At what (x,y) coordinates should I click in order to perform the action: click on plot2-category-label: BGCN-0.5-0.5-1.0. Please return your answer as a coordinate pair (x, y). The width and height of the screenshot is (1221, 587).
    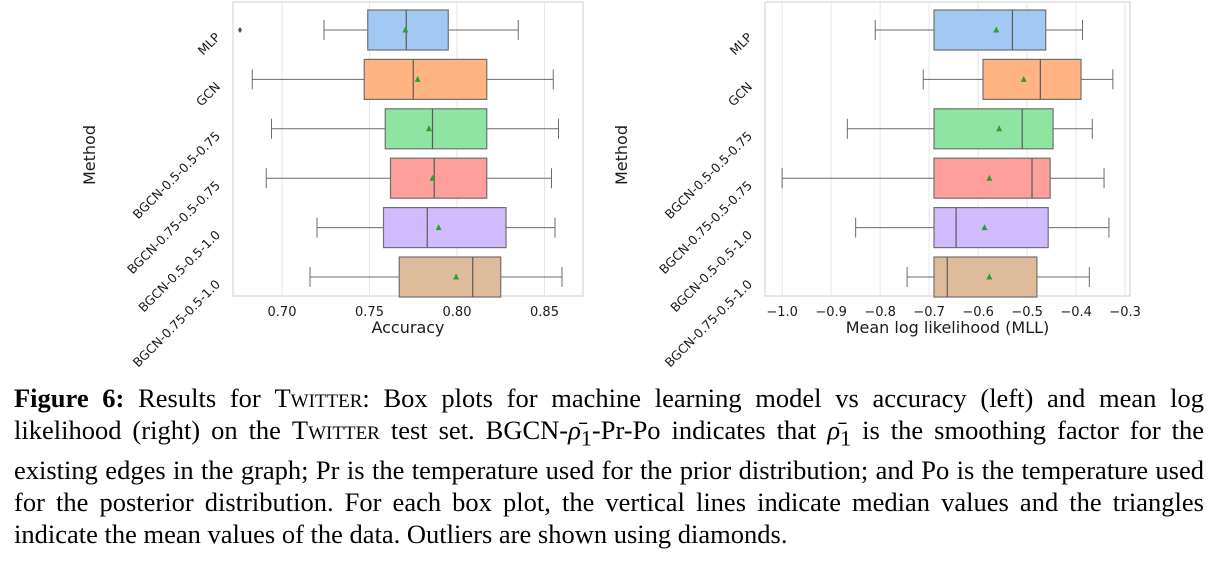
    Looking at the image, I should click on (711, 271).